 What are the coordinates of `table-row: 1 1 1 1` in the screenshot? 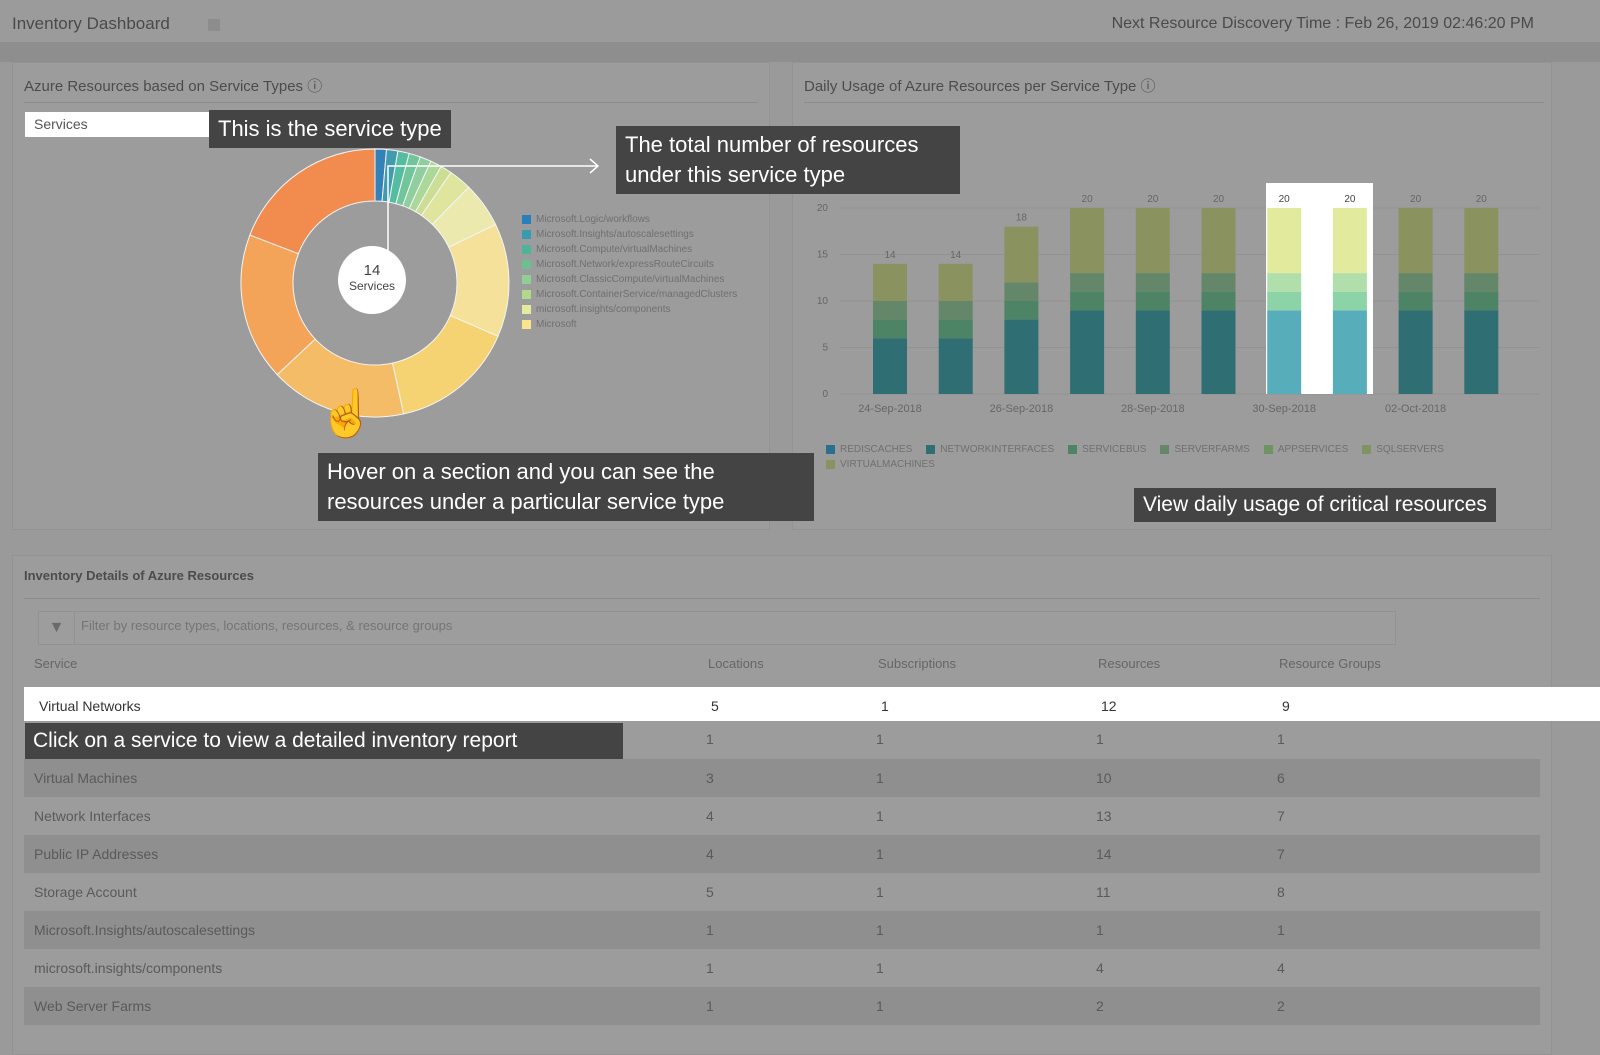 It's located at (782, 739).